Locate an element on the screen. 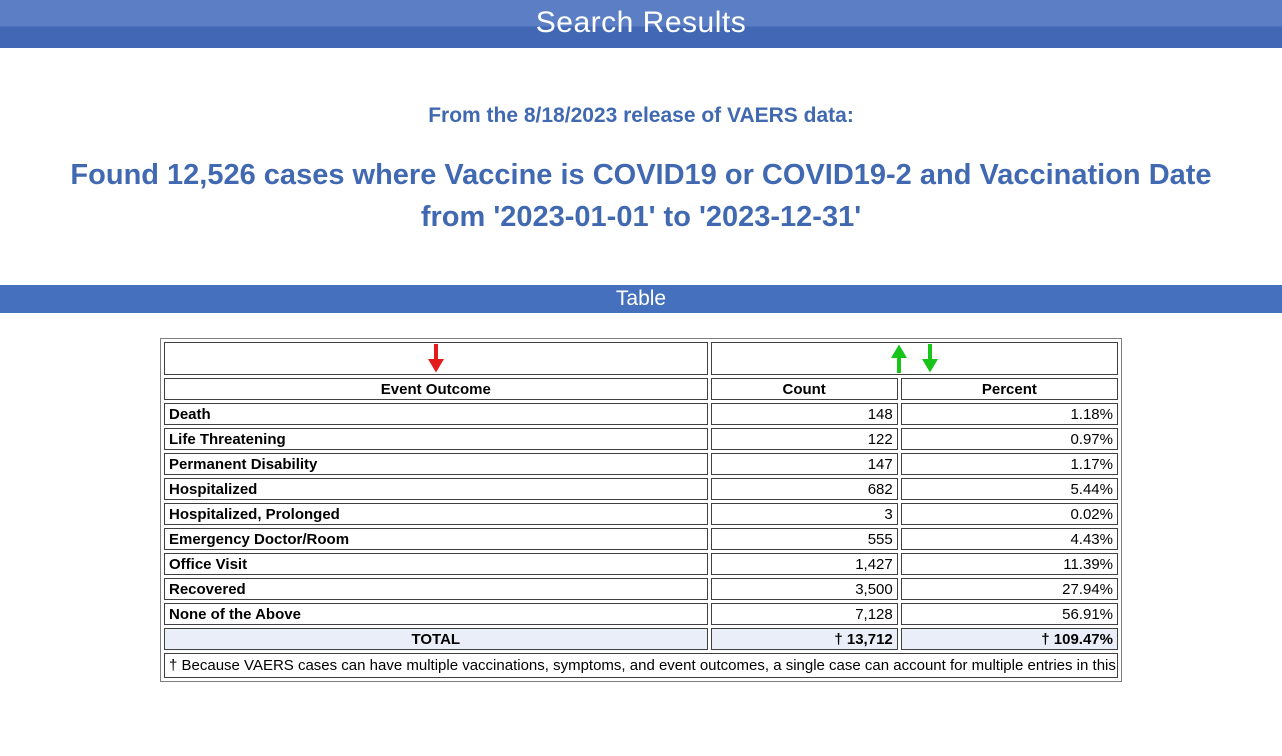 This screenshot has width=1282, height=756. percent-cell: 27.94% is located at coordinates (1009, 589).